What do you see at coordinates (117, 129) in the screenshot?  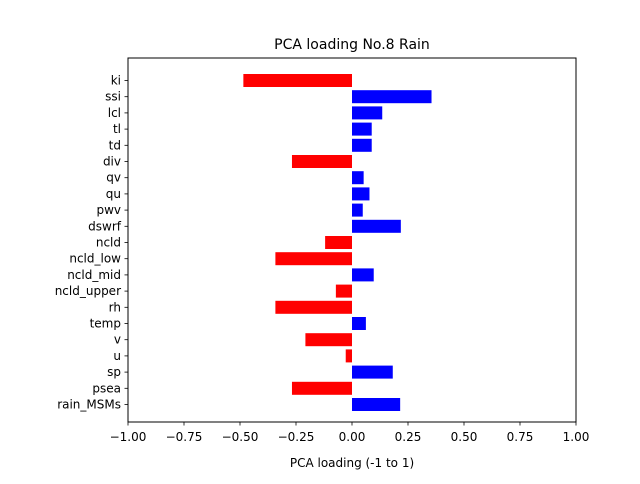 I see `y-tick-label: tl` at bounding box center [117, 129].